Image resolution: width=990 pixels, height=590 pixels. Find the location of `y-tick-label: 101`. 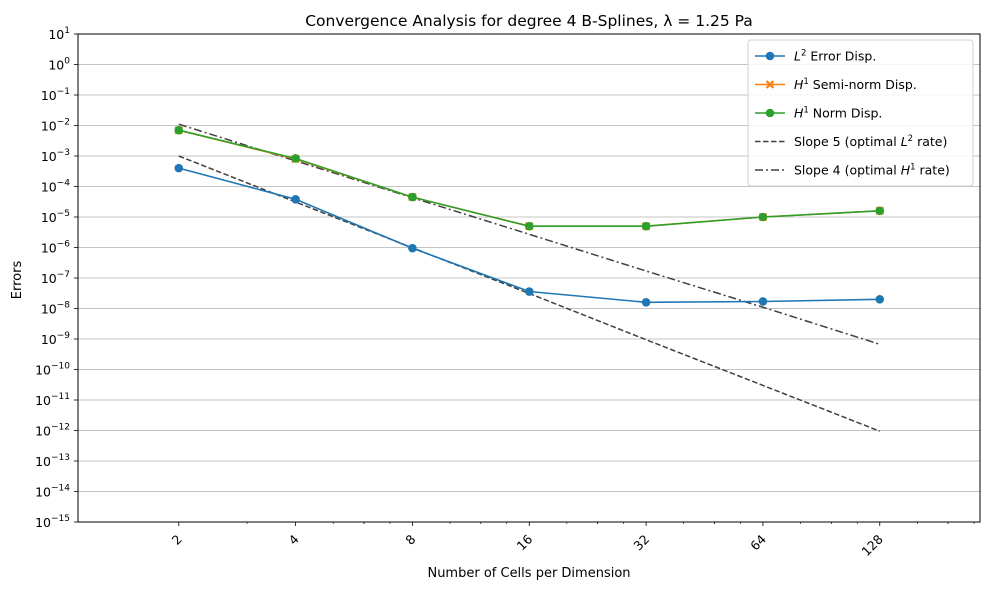

y-tick-label: 101 is located at coordinates (59, 34).